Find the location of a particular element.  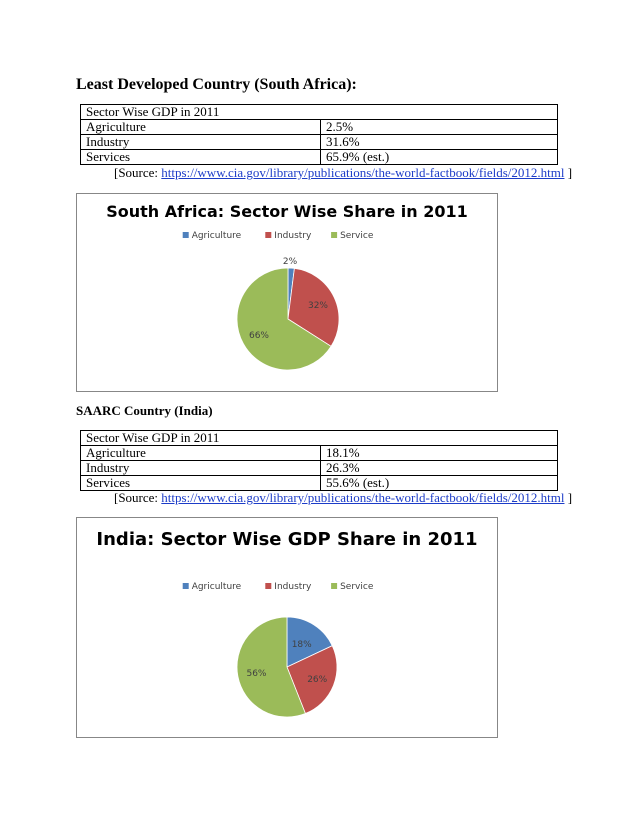

table-row: Agriculture 18.1% is located at coordinates (319, 453).